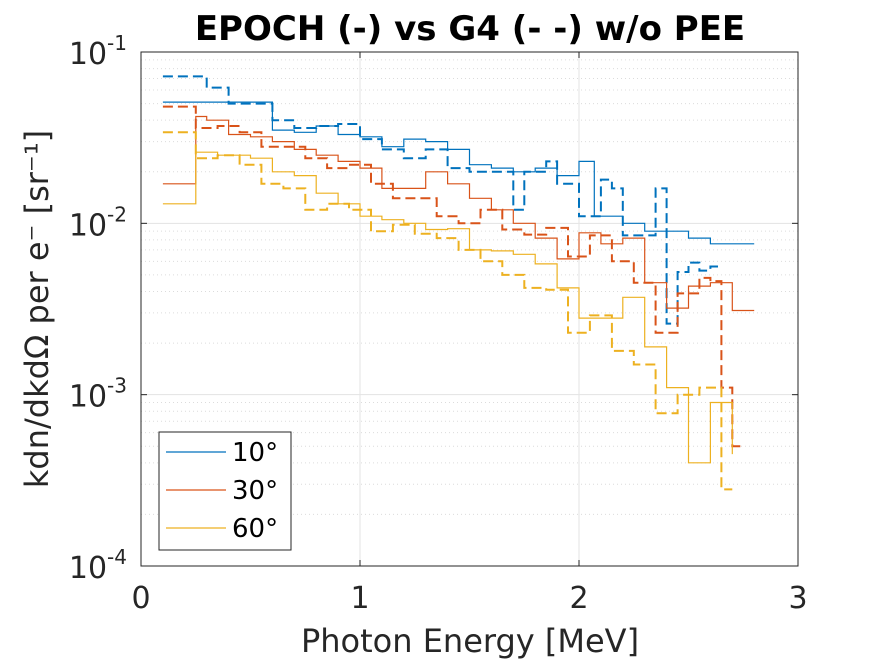 Image resolution: width=884 pixels, height=663 pixels. I want to click on x-tick-label: 3, so click(797, 598).